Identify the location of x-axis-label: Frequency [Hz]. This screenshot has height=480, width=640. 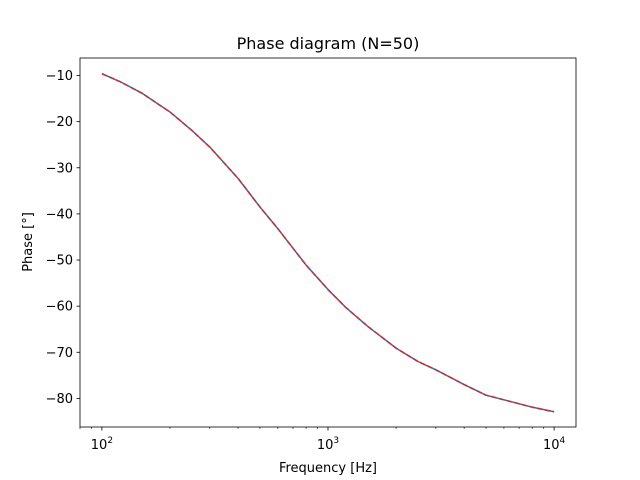
(328, 468).